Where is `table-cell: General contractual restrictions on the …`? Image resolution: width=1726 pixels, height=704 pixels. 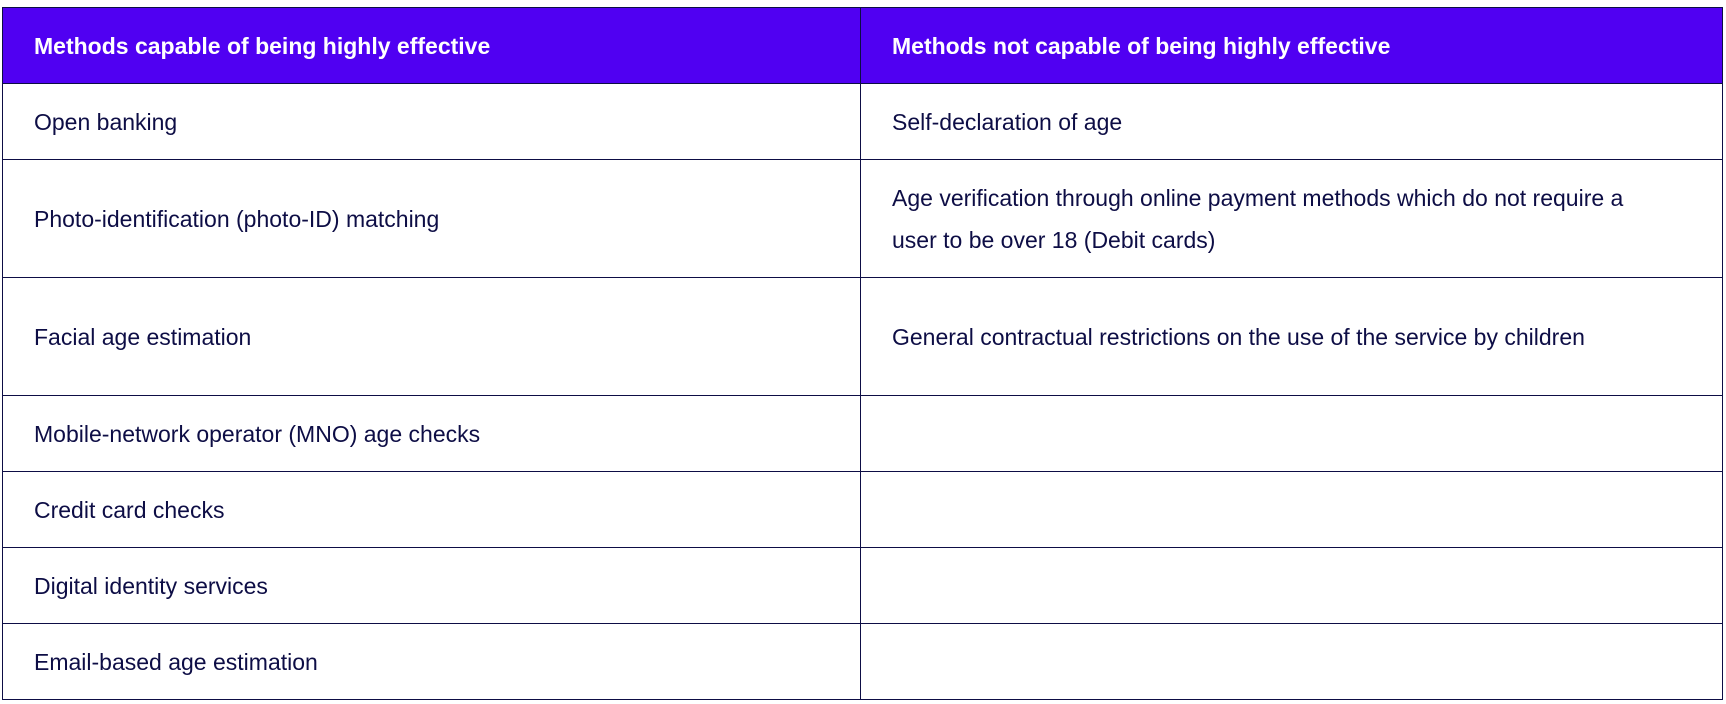
table-cell: General contractual restrictions on the … is located at coordinates (1291, 336).